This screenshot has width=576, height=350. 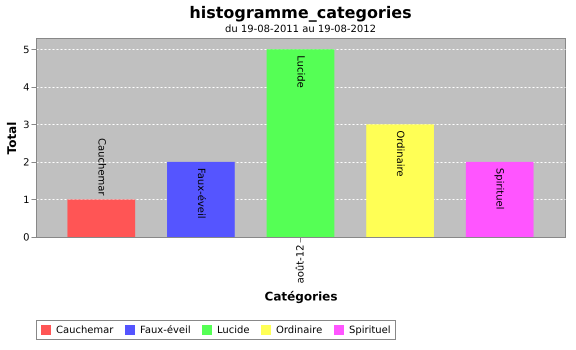 What do you see at coordinates (26, 50) in the screenshot?
I see `y-tick-label: 5` at bounding box center [26, 50].